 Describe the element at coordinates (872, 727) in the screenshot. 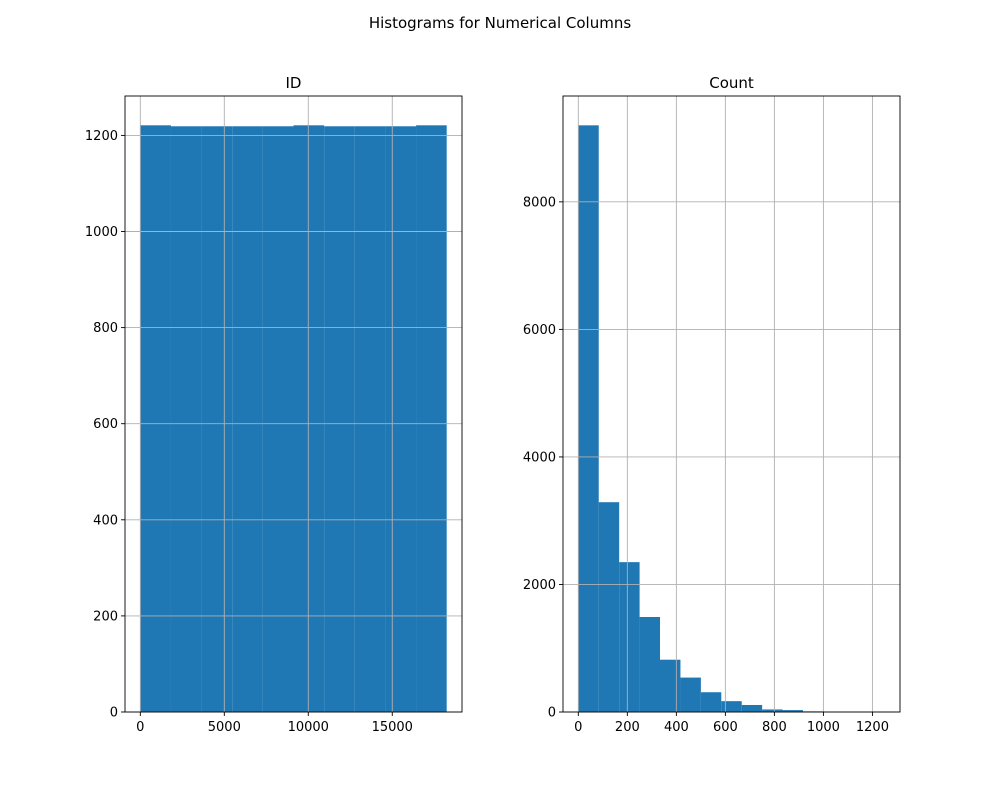

I see `x-tick-label: 1200` at that location.